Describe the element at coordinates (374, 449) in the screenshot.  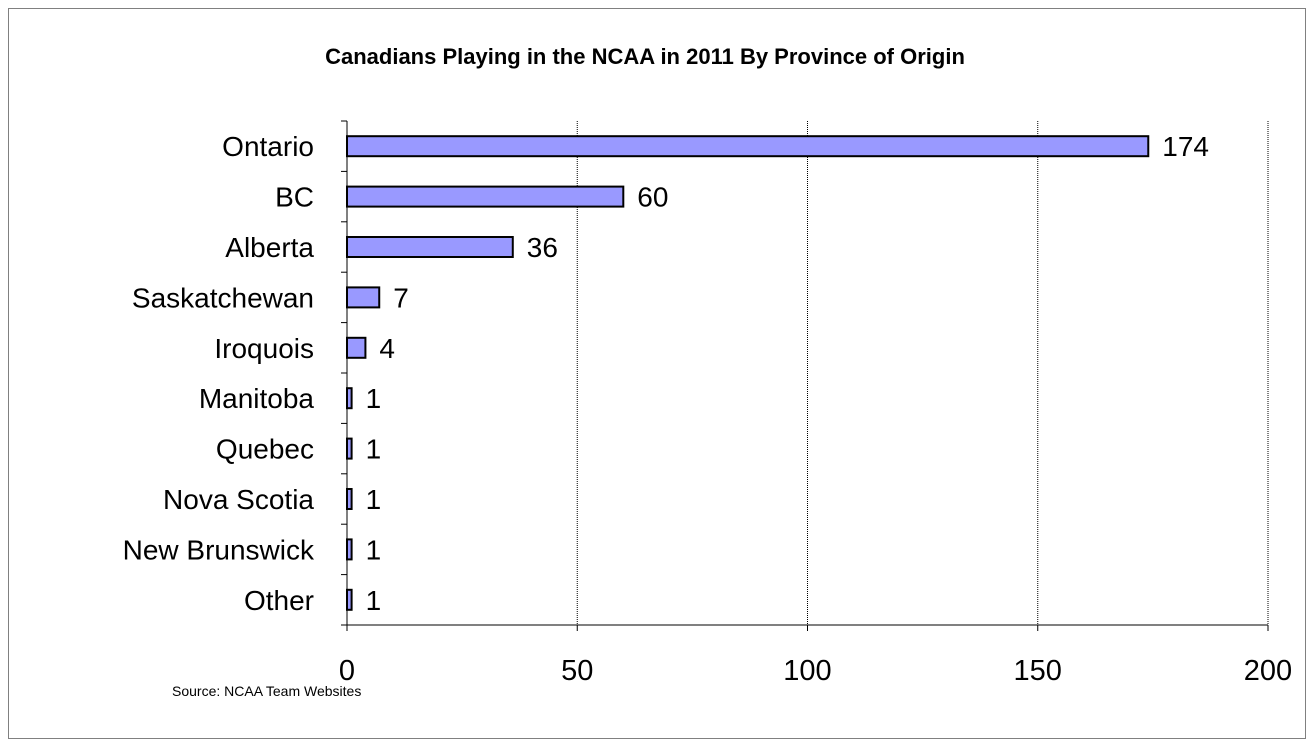
I see `value-label-6: 1` at that location.